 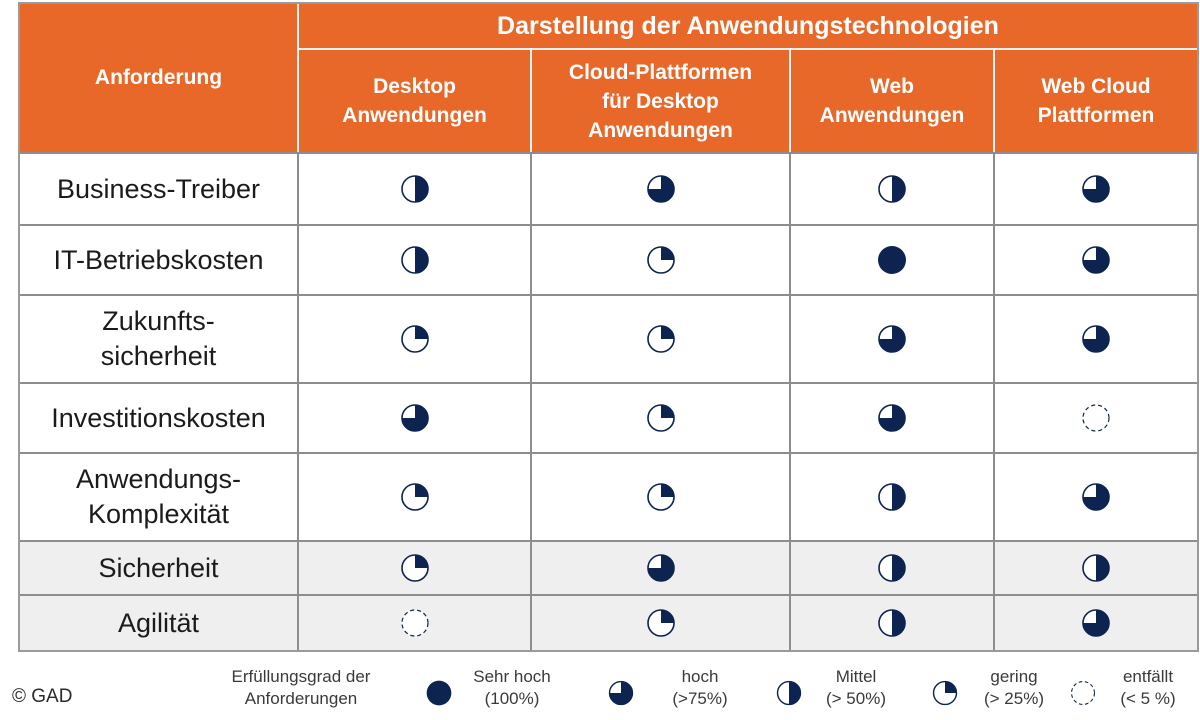 What do you see at coordinates (512, 688) in the screenshot?
I see `legend-item: Sehr hoch (100%)` at bounding box center [512, 688].